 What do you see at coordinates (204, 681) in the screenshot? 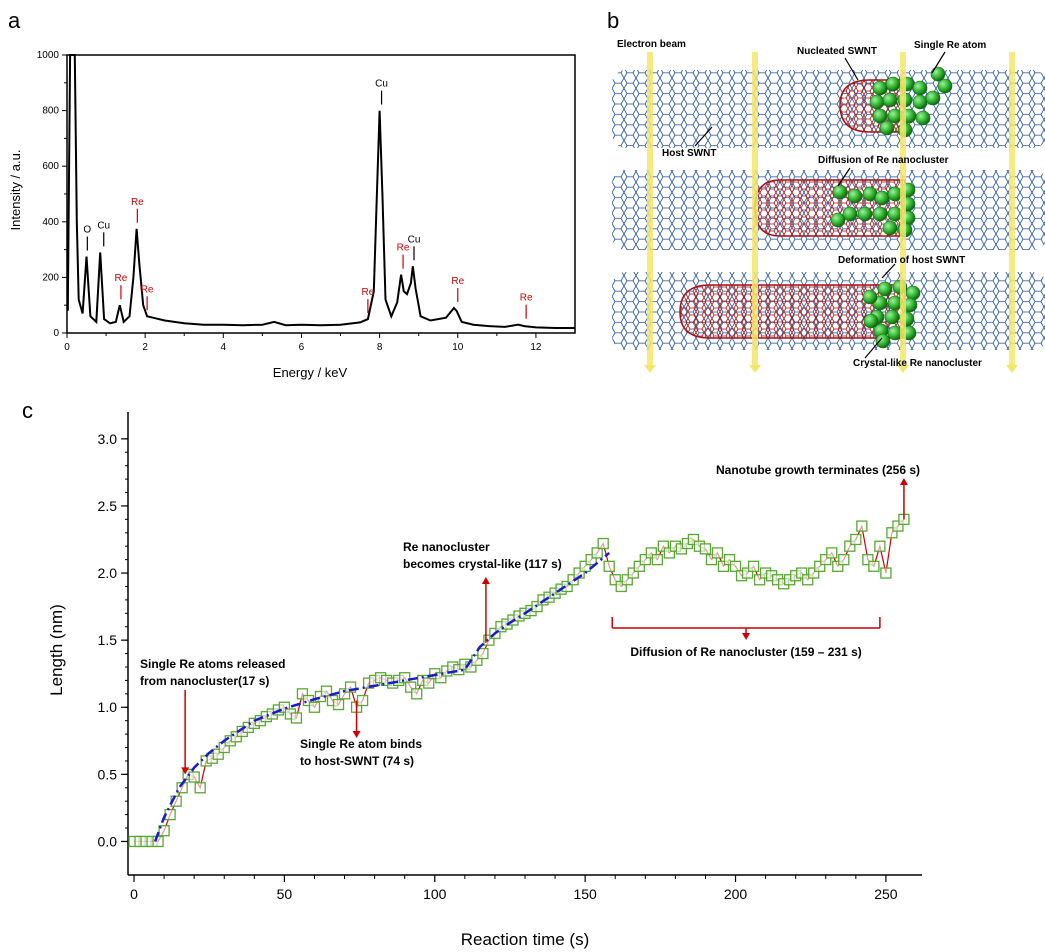
I see `annotation-17s: from nanocluster(17 s)` at bounding box center [204, 681].